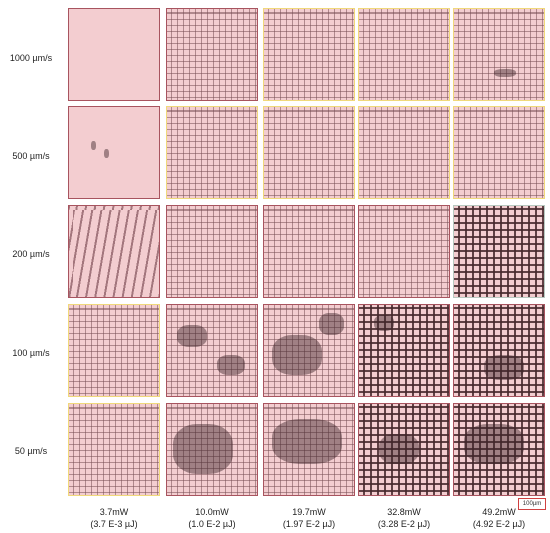  What do you see at coordinates (31, 451) in the screenshot?
I see `row-label-50: 50 µm/s` at bounding box center [31, 451].